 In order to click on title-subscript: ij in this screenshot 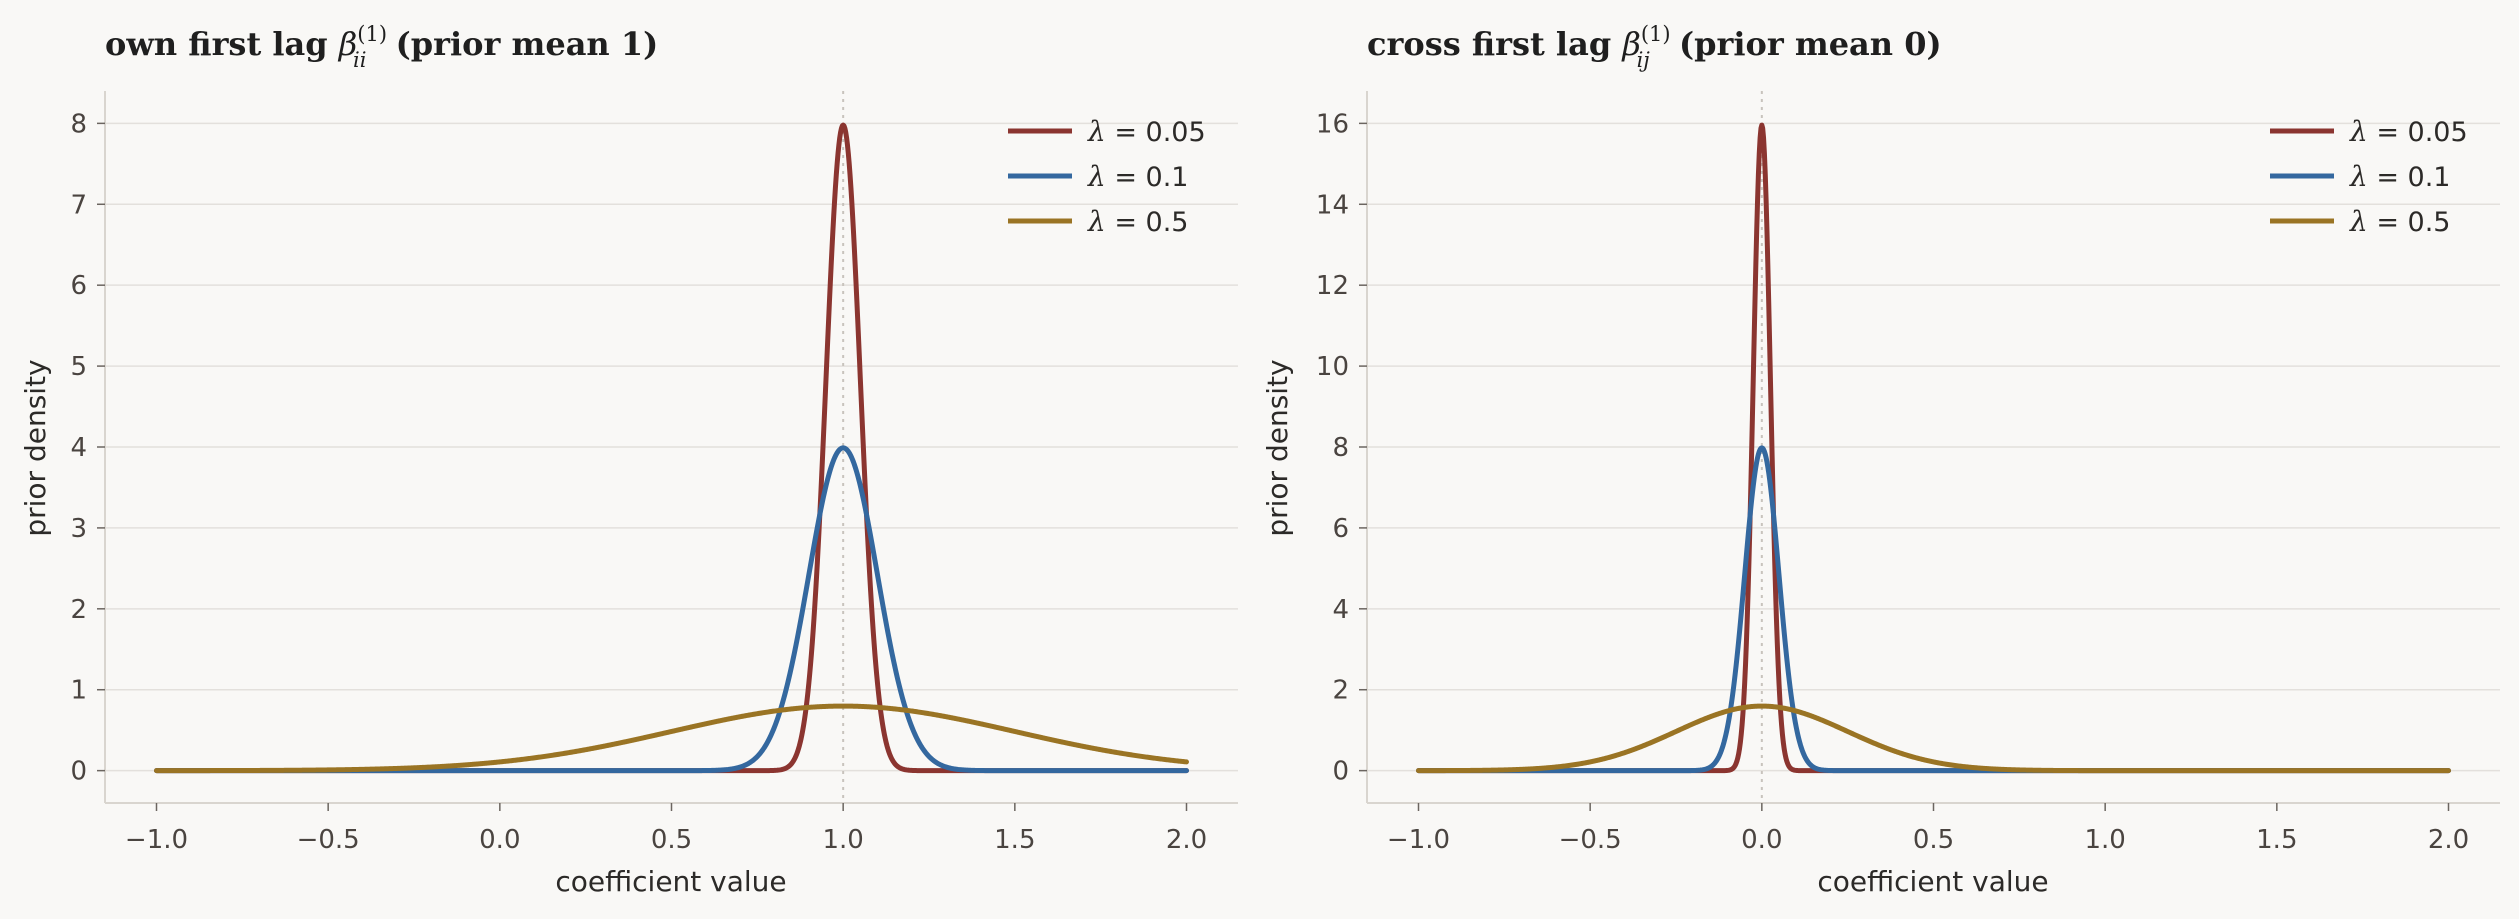, I will do `click(1644, 60)`.